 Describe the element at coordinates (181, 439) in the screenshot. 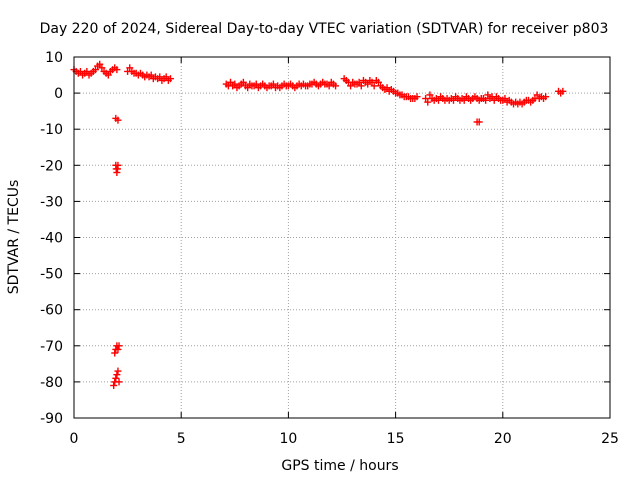

I see `x-tick-label: 5` at that location.